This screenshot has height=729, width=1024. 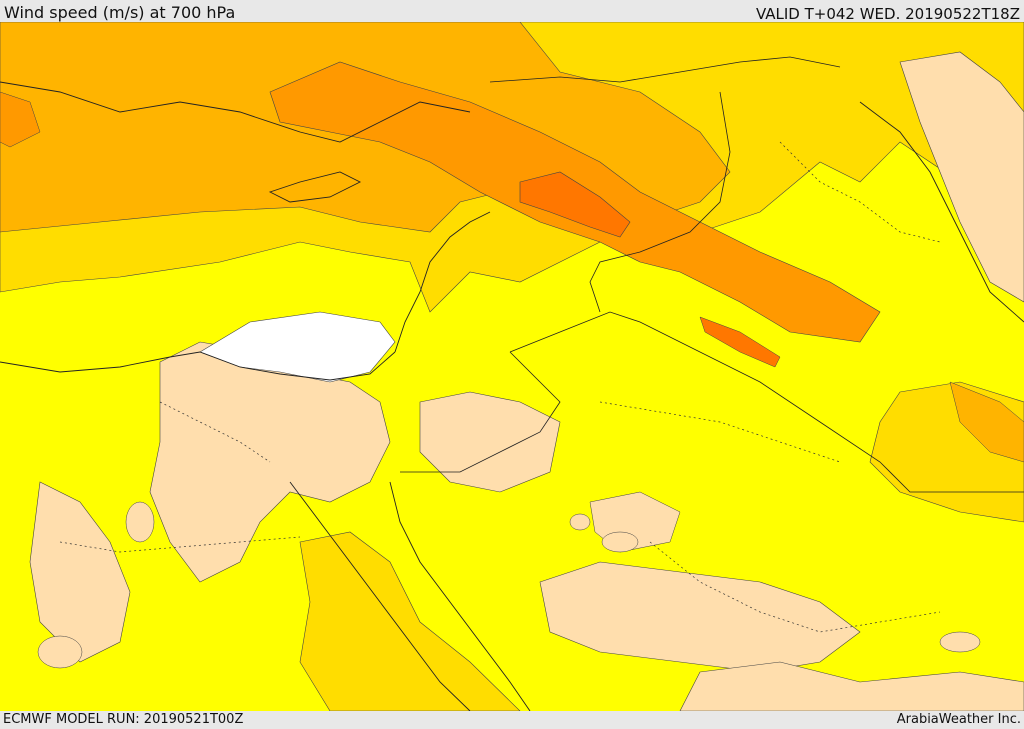 What do you see at coordinates (297, 347) in the screenshot?
I see `no-data-area` at bounding box center [297, 347].